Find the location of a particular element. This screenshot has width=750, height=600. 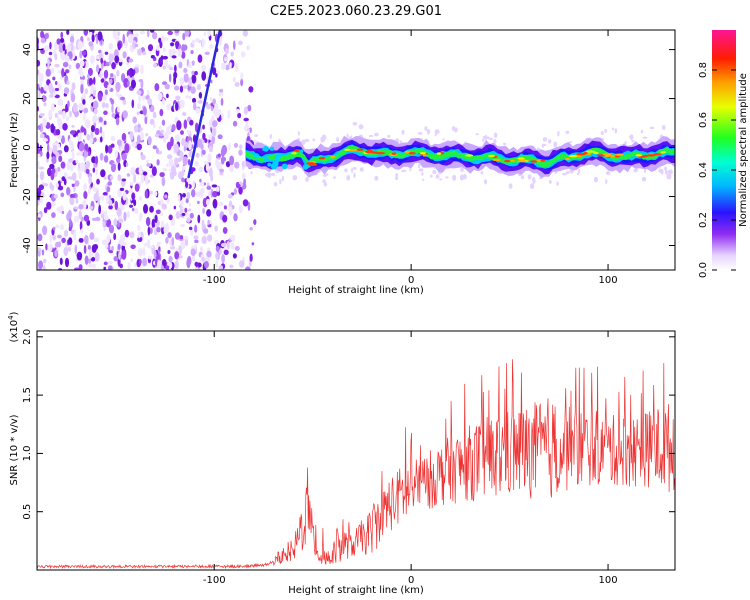

spectrogram-x-axis-label: Height of straight line (km) is located at coordinates (356, 290).